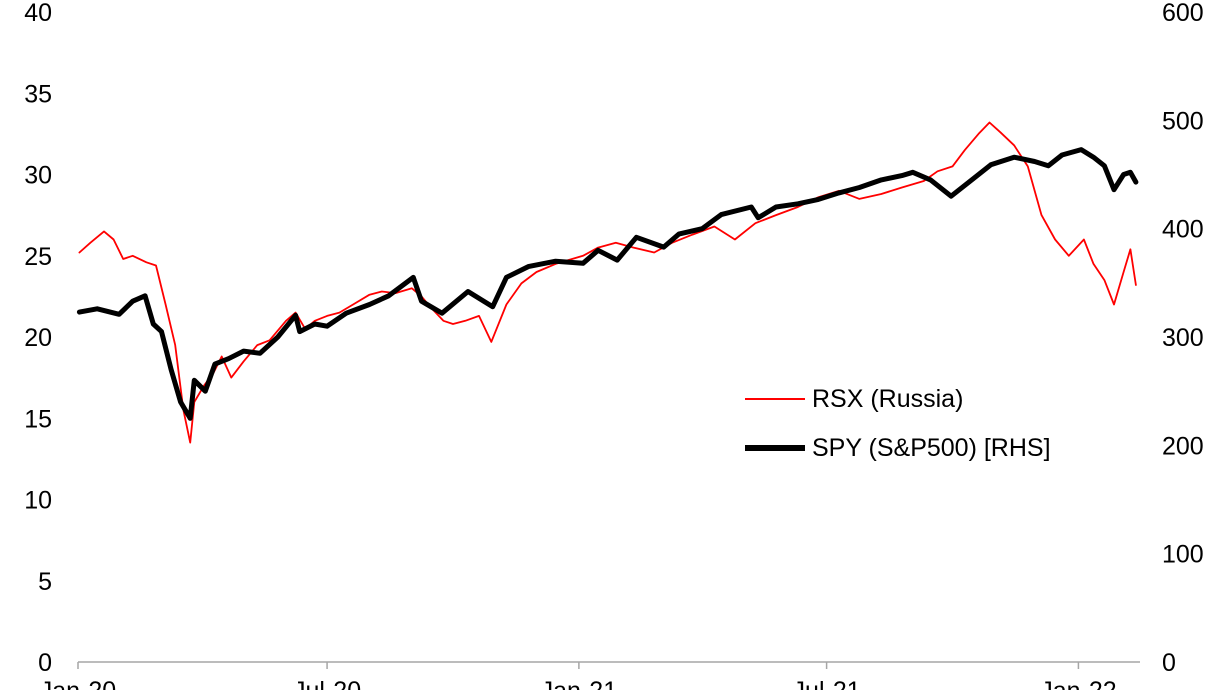  What do you see at coordinates (38, 257) in the screenshot?
I see `y-tick-label: 25` at bounding box center [38, 257].